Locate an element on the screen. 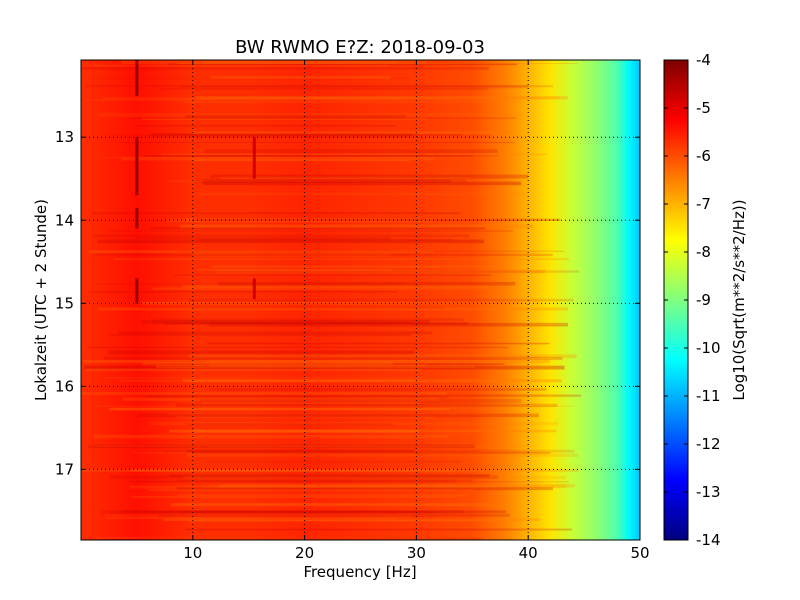 The width and height of the screenshot is (800, 600). x-tick-label: 30 is located at coordinates (416, 553).